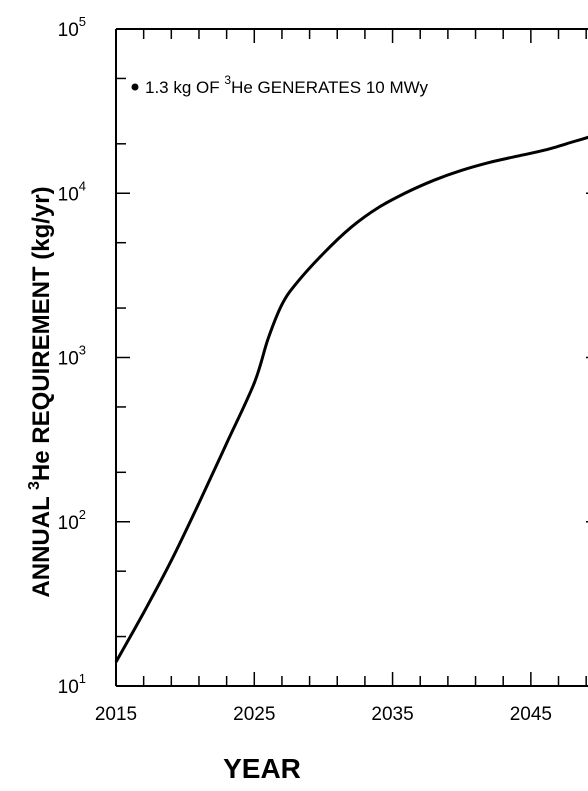 This screenshot has height=791, width=588. Describe the element at coordinates (135, 87) in the screenshot. I see `annotation-bullet` at that location.